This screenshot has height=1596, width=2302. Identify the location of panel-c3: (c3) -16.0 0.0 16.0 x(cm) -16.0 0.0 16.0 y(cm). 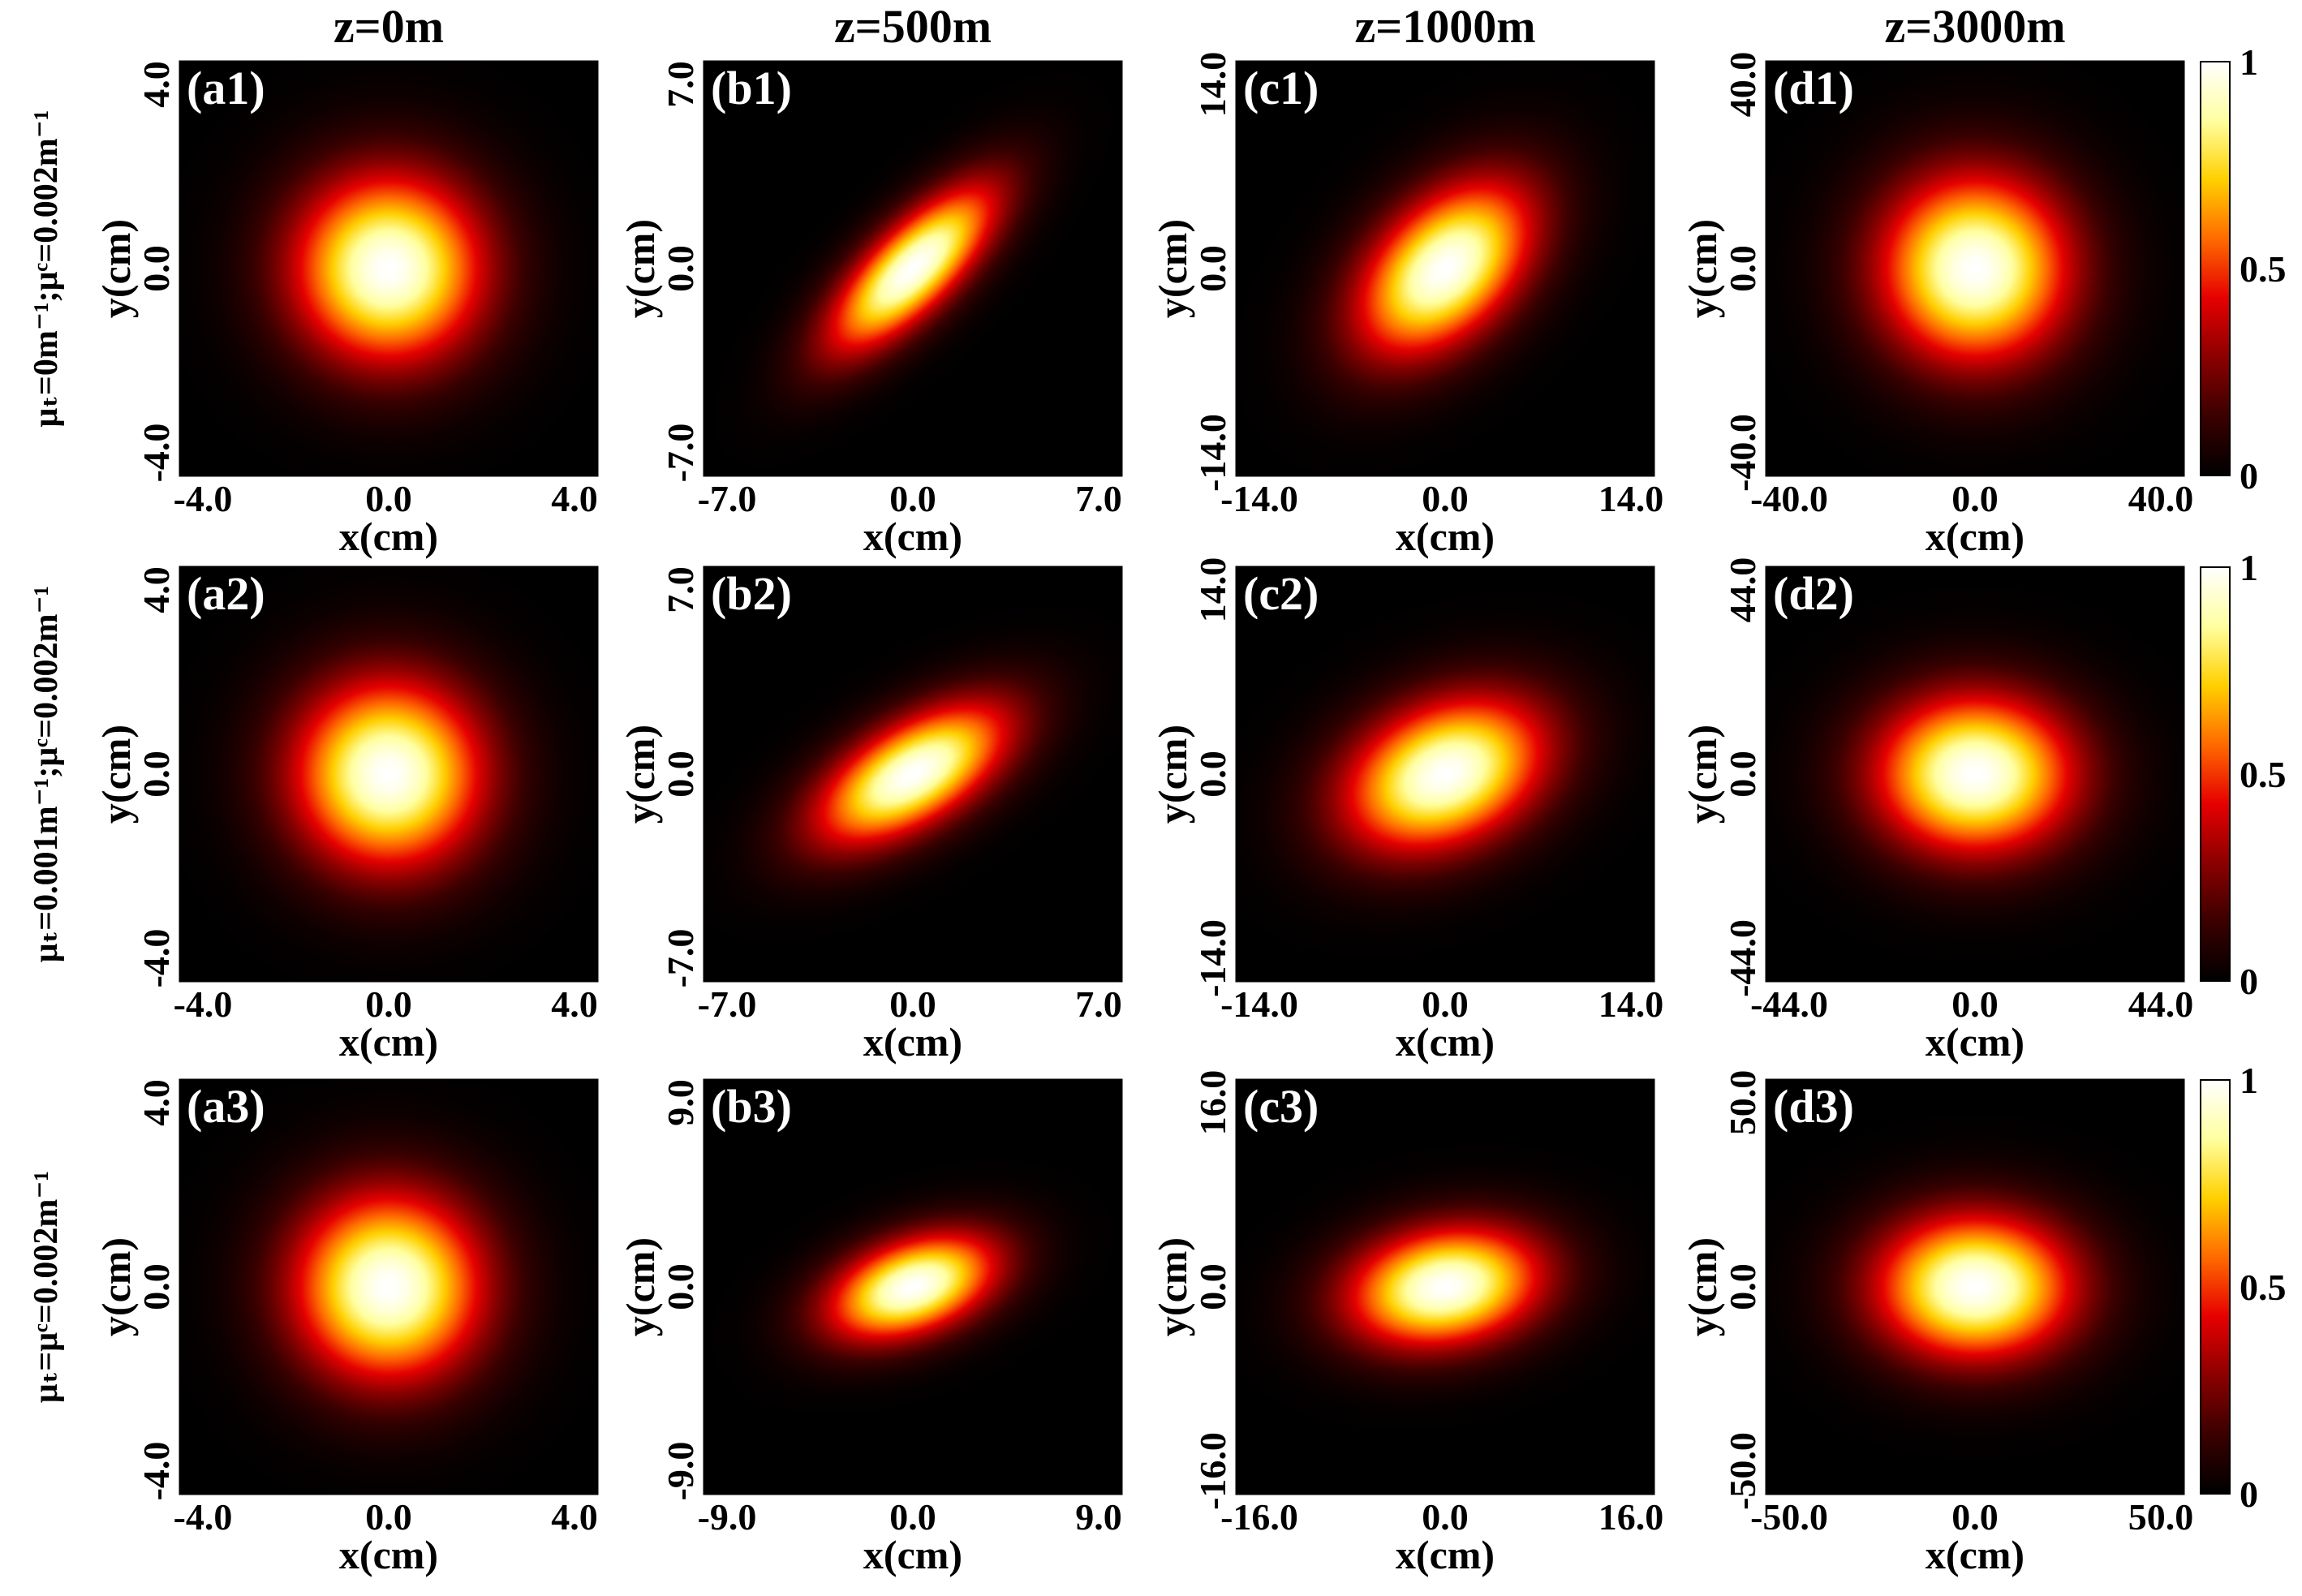
(1406, 1323).